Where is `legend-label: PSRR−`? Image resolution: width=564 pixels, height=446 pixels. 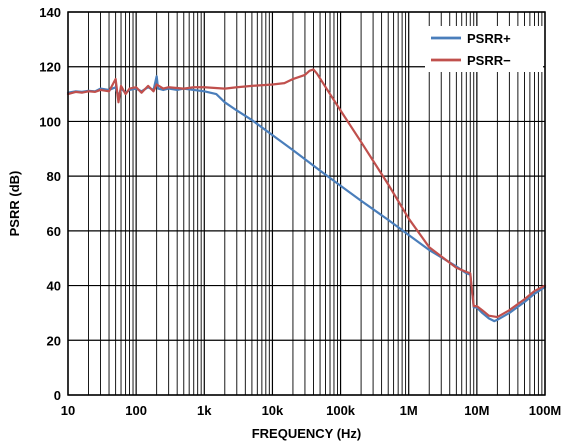
legend-label: PSRR− is located at coordinates (489, 60).